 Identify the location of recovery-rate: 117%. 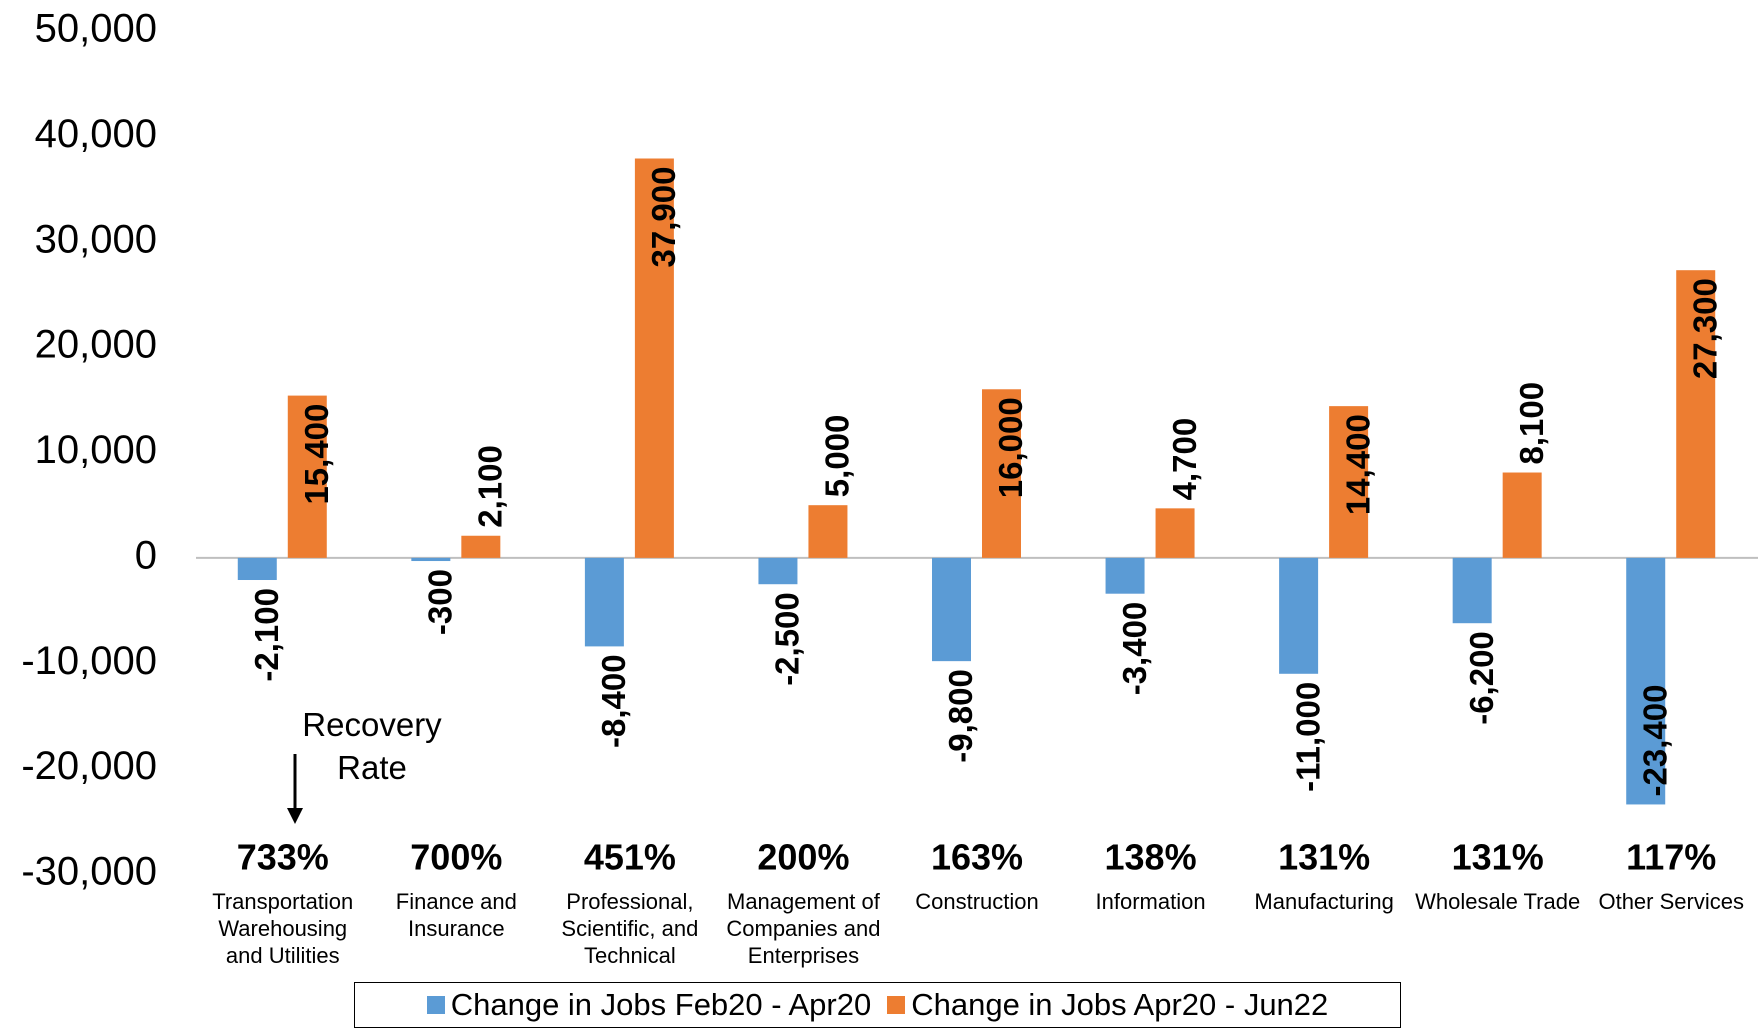
(1671, 857).